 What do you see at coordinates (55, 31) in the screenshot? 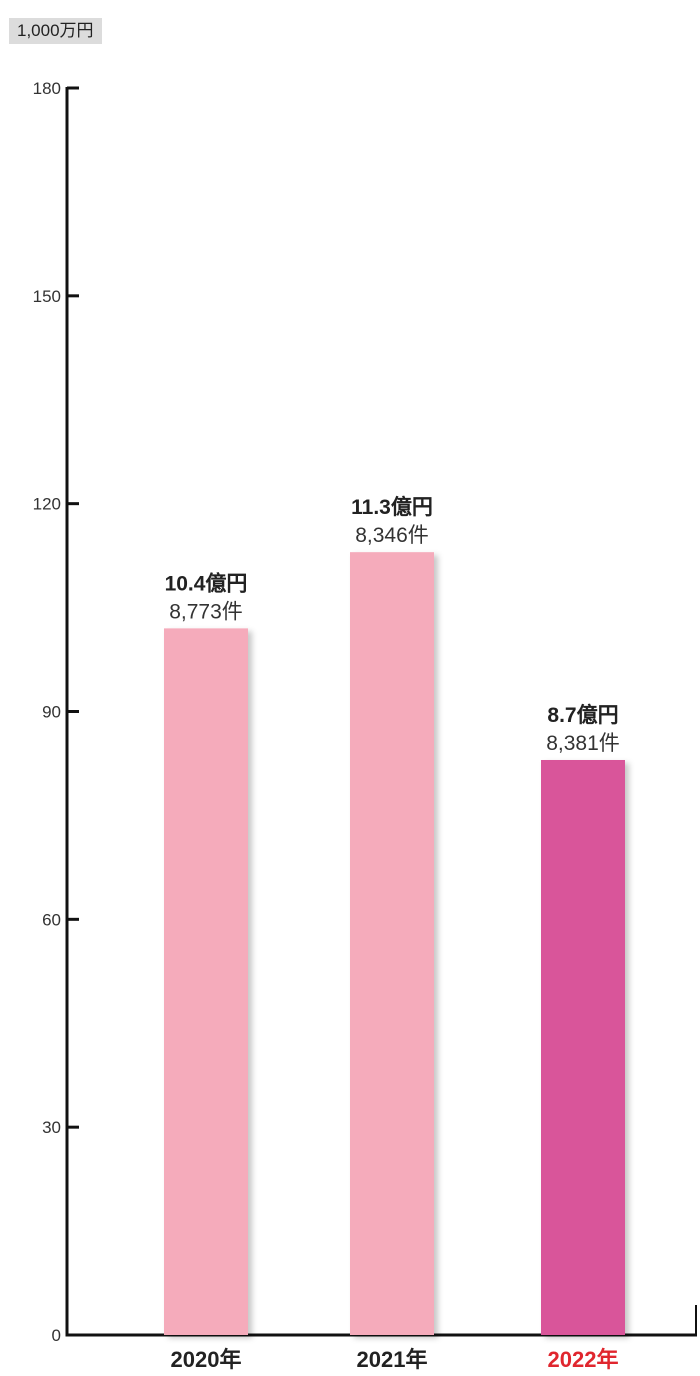
I see `y-axis-unit-label: 1,000万円` at bounding box center [55, 31].